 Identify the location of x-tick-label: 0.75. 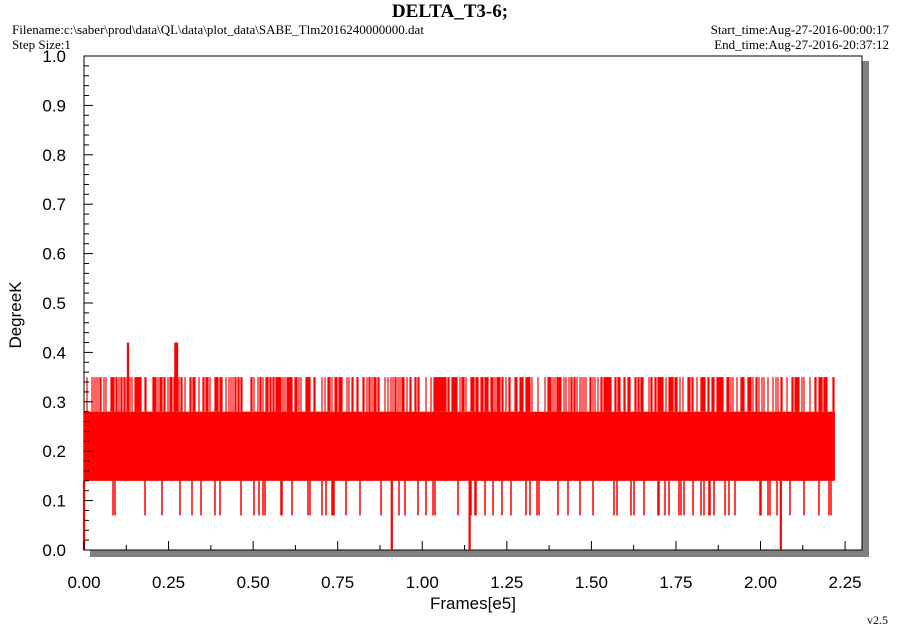
(337, 582).